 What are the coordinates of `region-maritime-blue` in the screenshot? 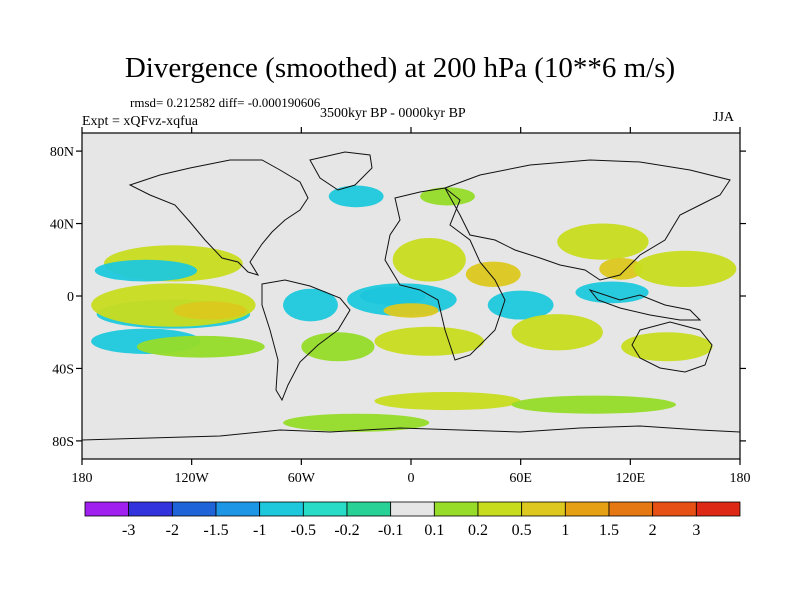 It's located at (612, 292).